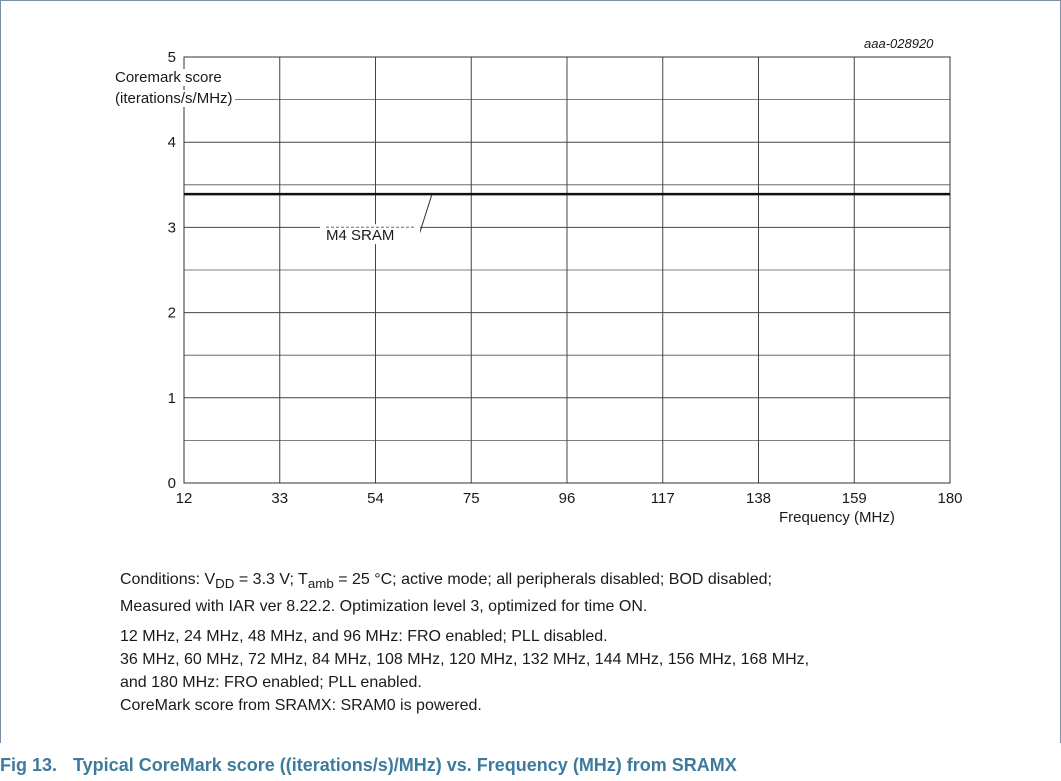 This screenshot has height=781, width=1061. I want to click on x-tick-label: 12, so click(184, 498).